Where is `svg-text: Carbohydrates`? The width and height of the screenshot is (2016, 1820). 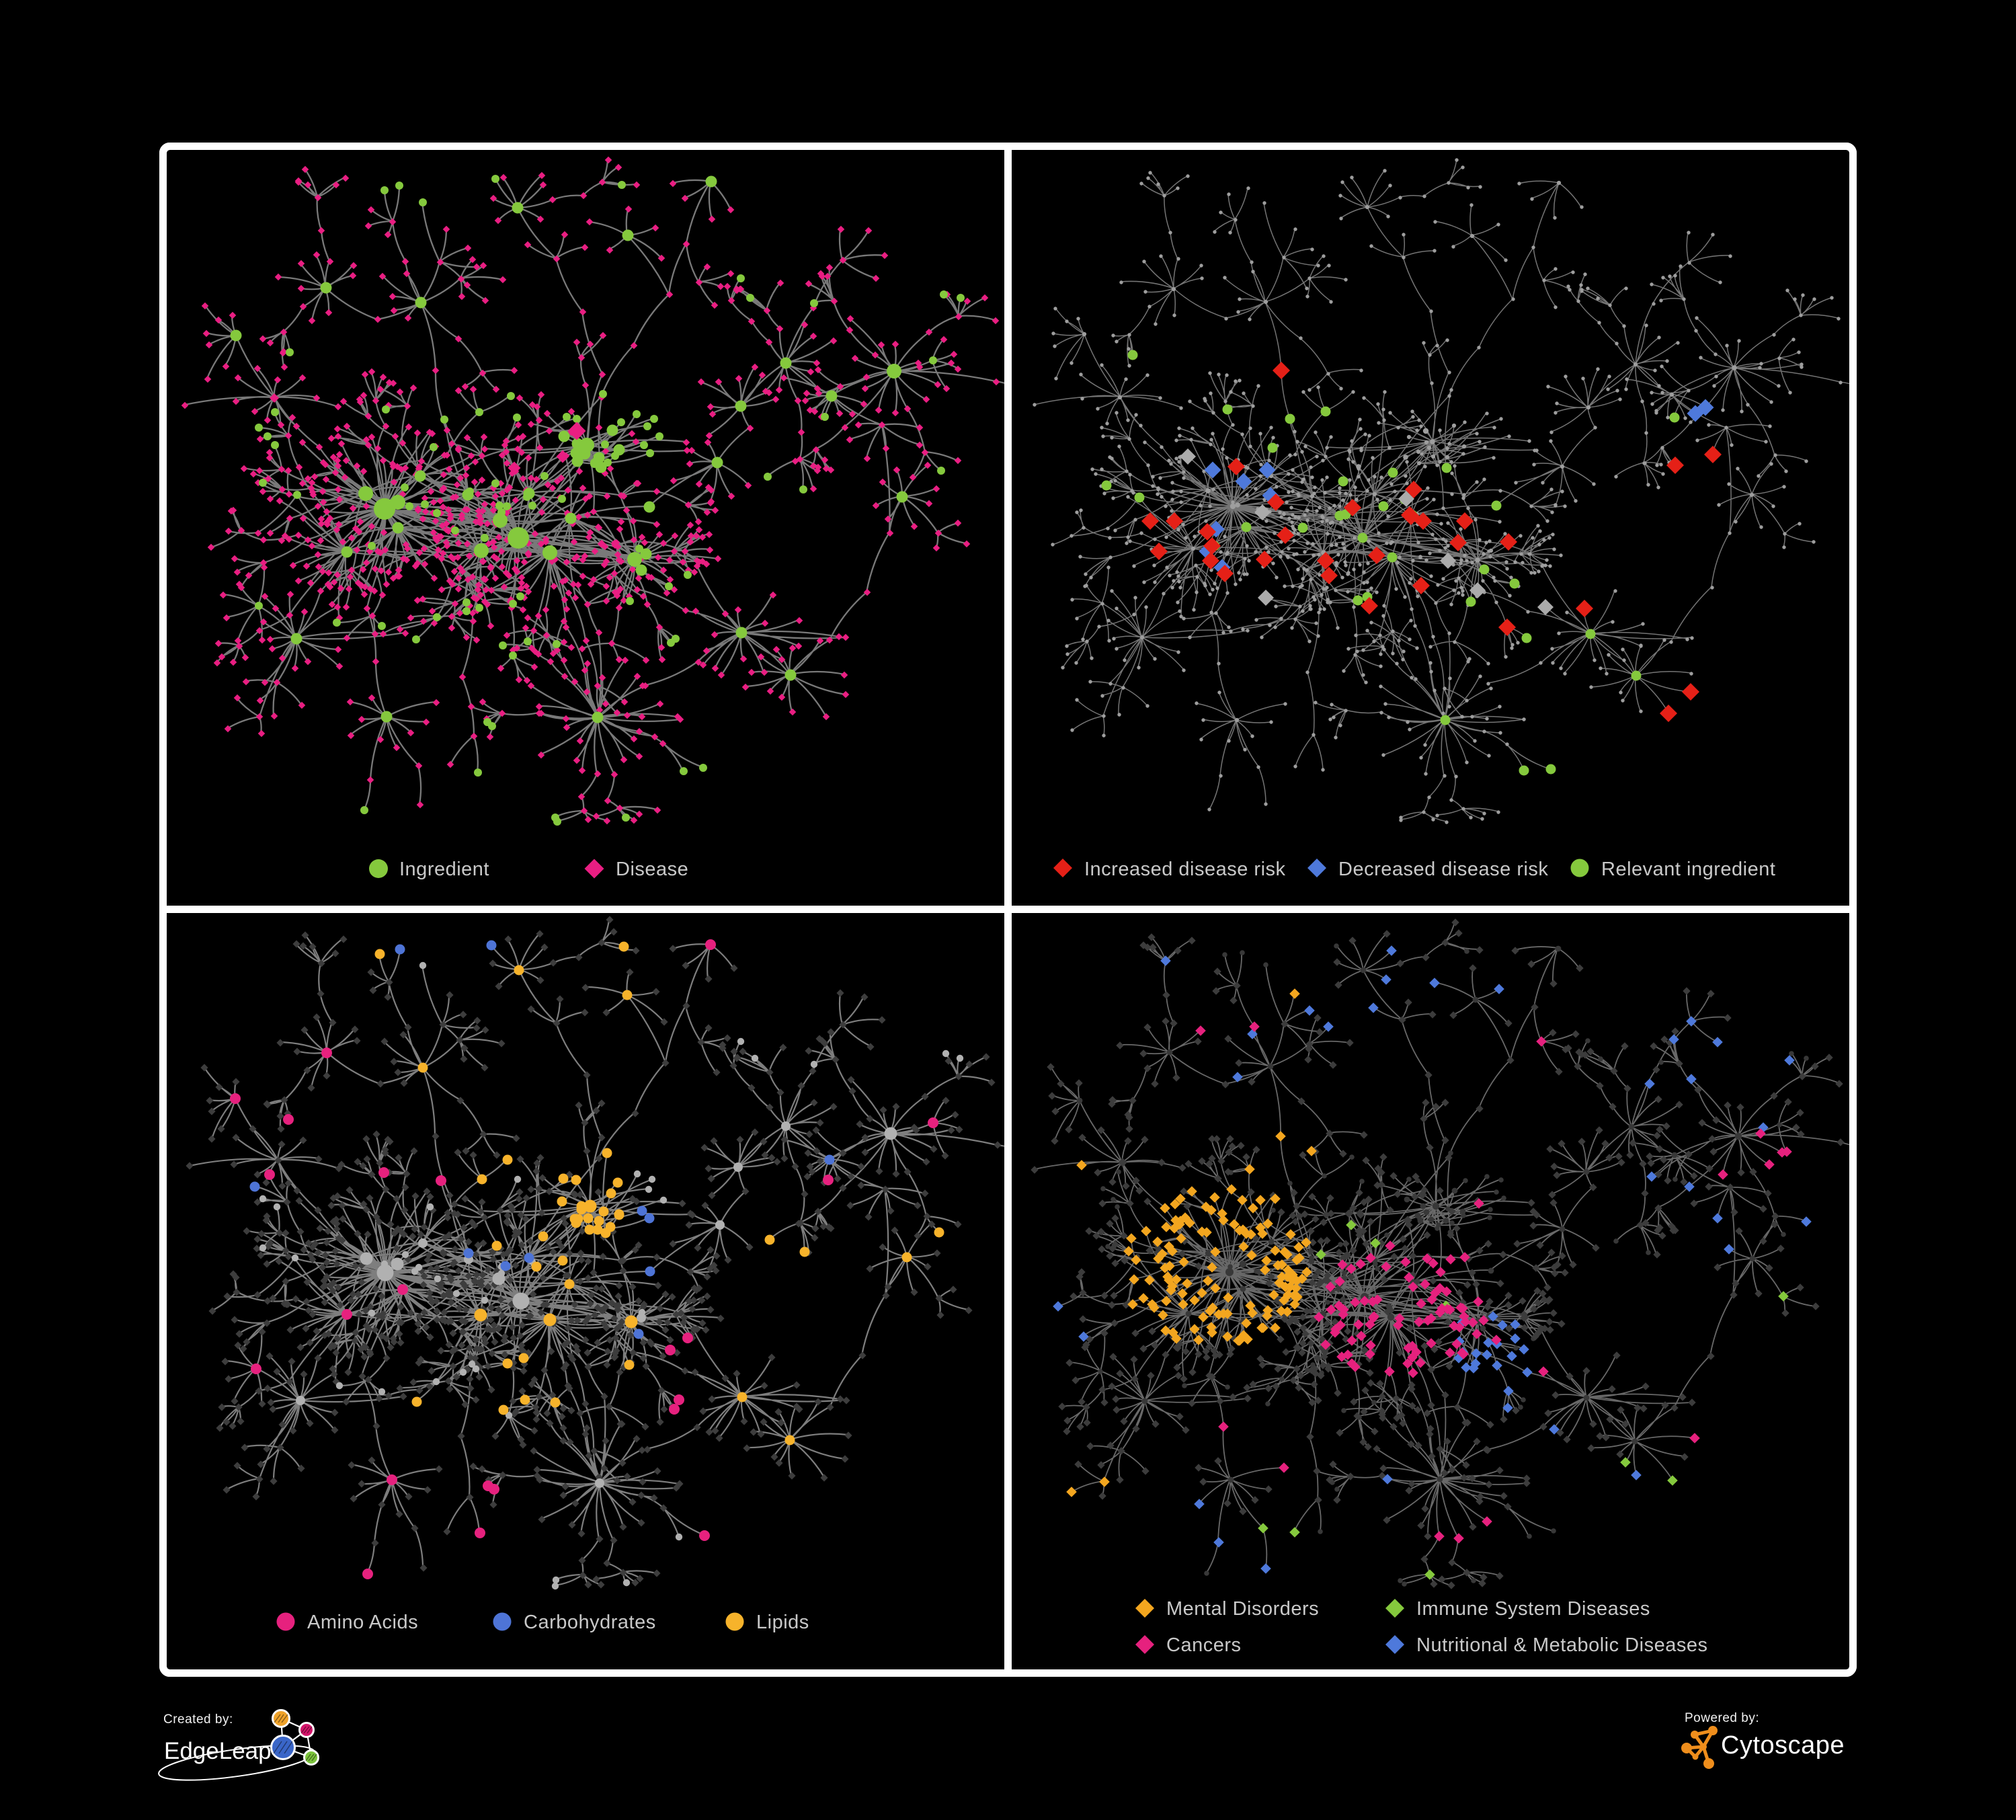 svg-text: Carbohydrates is located at coordinates (590, 1622).